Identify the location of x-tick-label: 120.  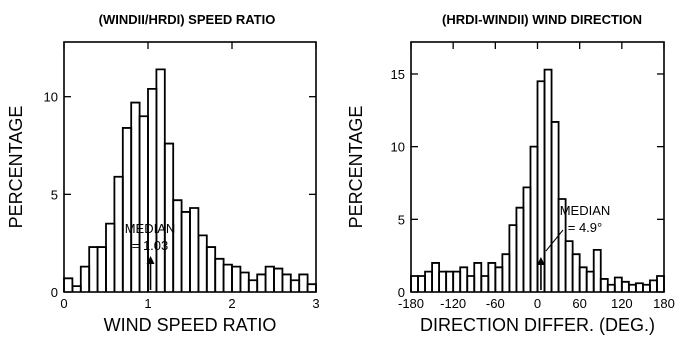
(622, 303).